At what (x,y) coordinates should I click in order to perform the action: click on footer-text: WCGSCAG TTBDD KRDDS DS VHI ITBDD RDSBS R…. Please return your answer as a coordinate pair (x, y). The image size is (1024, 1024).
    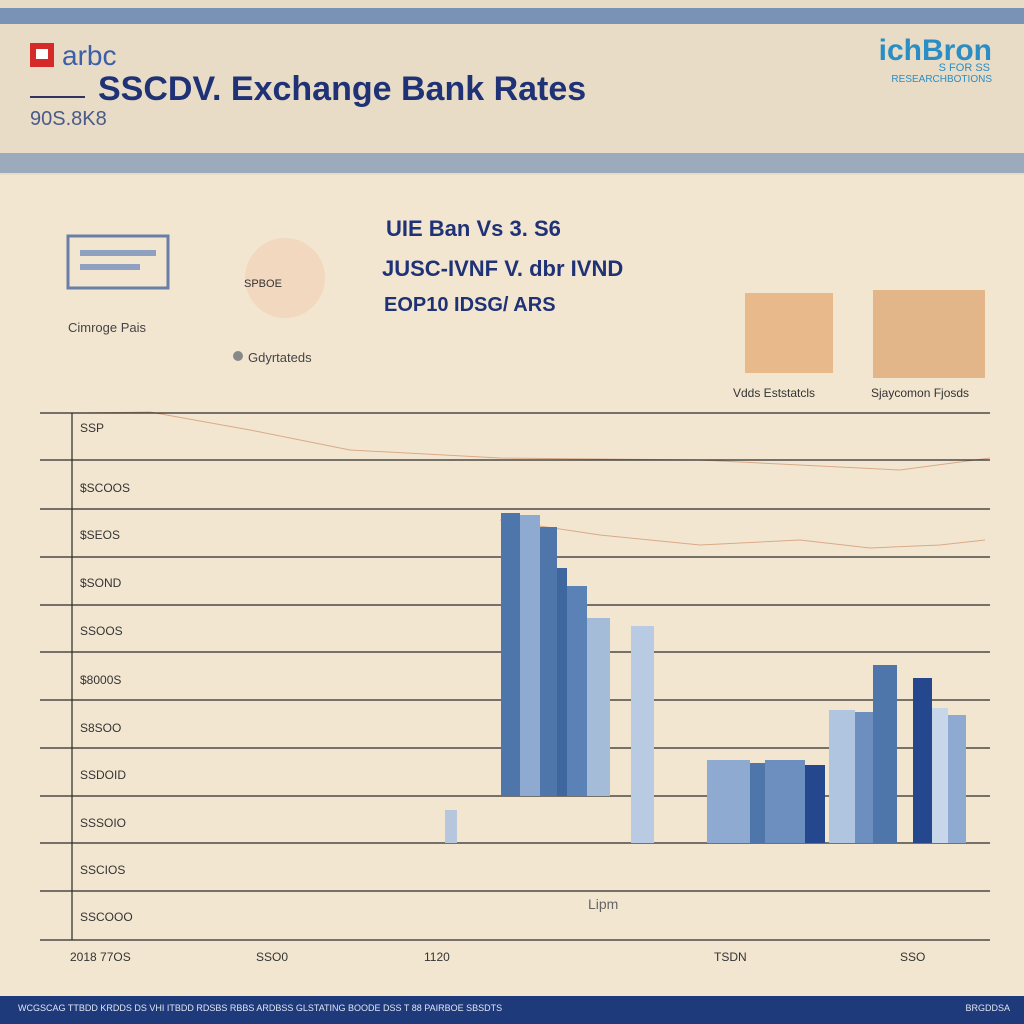
    Looking at the image, I should click on (260, 1008).